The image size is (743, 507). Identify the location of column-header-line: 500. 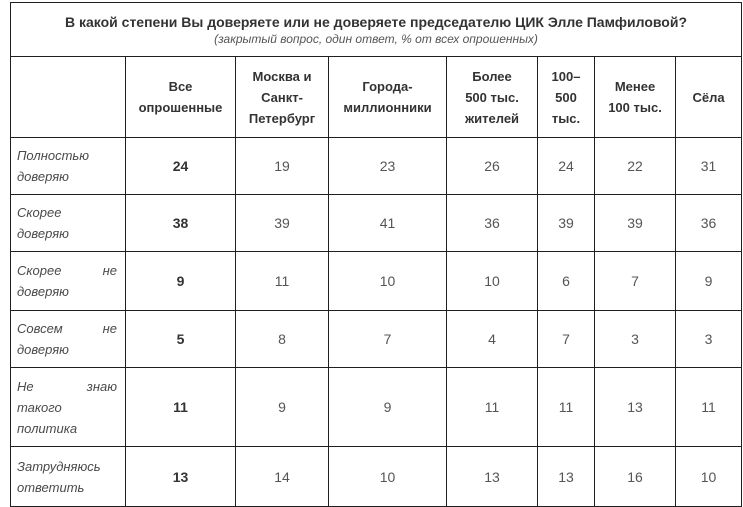
(566, 97).